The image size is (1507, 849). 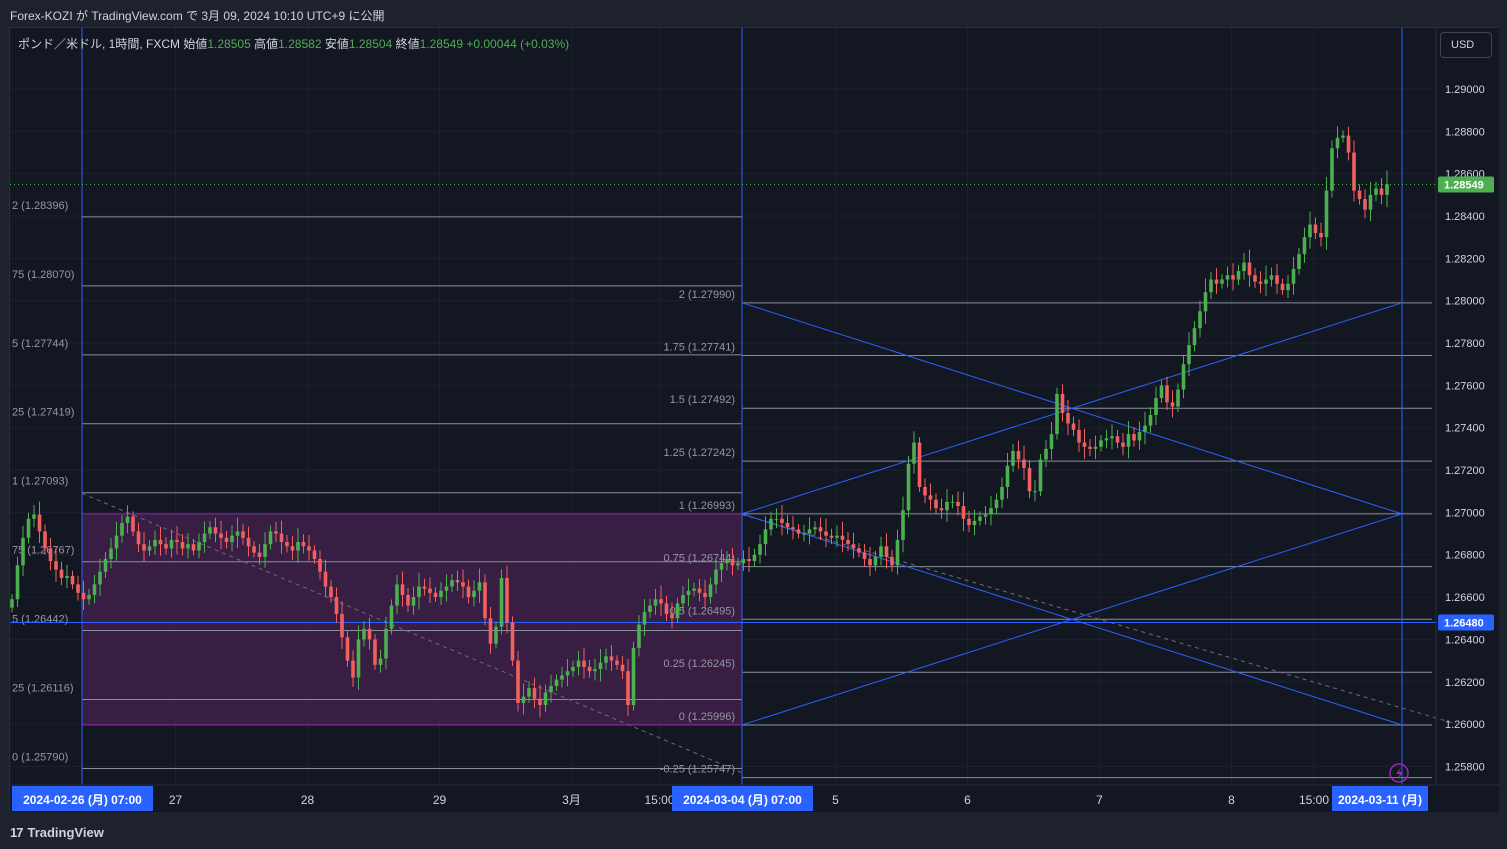 What do you see at coordinates (1465, 598) in the screenshot?
I see `price-tick-label: 1.26600` at bounding box center [1465, 598].